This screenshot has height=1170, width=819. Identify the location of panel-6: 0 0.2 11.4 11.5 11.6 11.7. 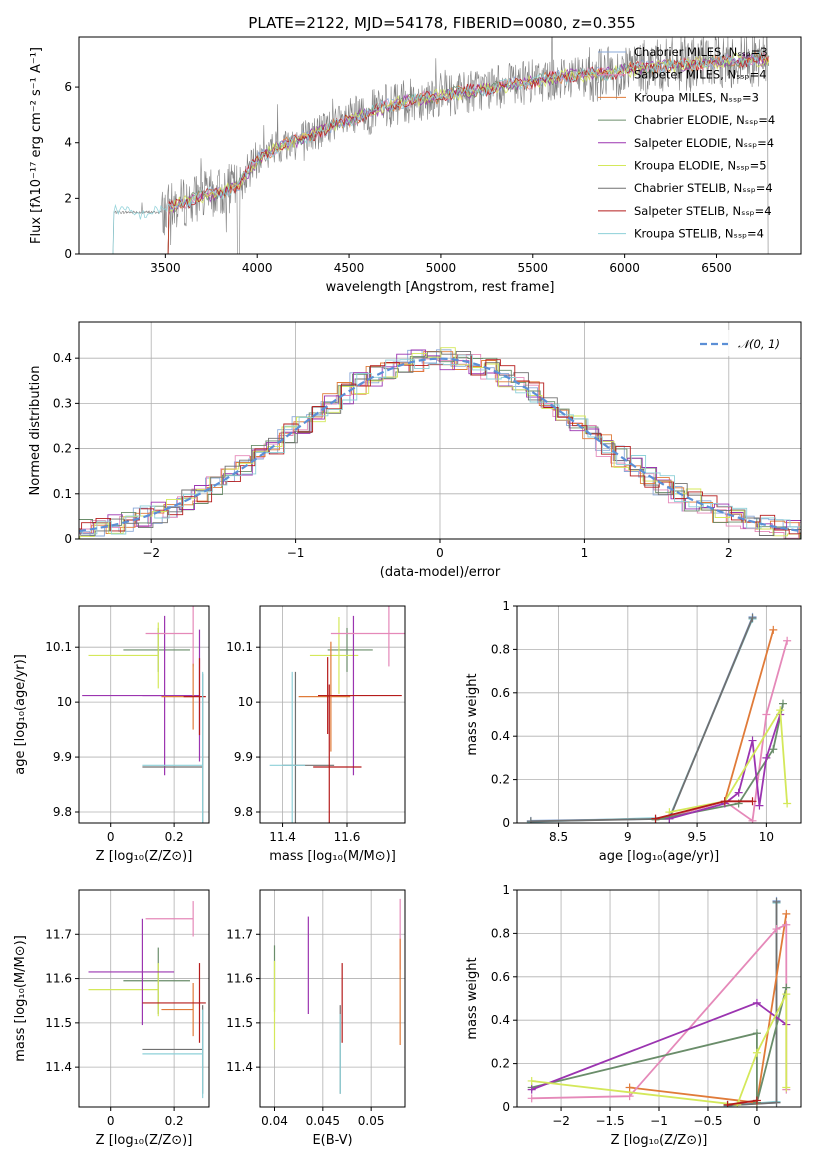
(127, 1009).